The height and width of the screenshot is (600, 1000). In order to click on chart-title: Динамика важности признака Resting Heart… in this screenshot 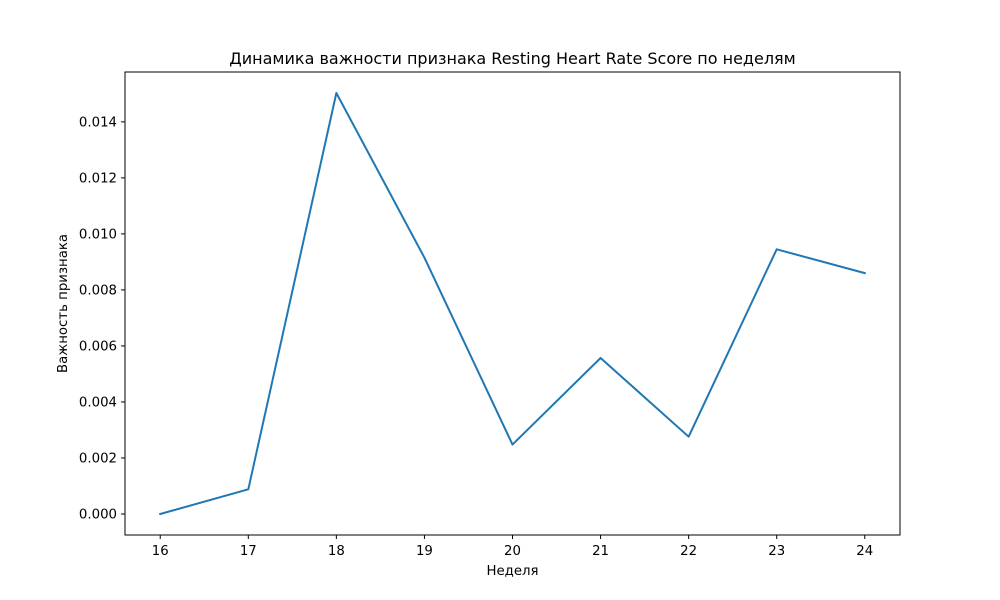, I will do `click(512, 58)`.